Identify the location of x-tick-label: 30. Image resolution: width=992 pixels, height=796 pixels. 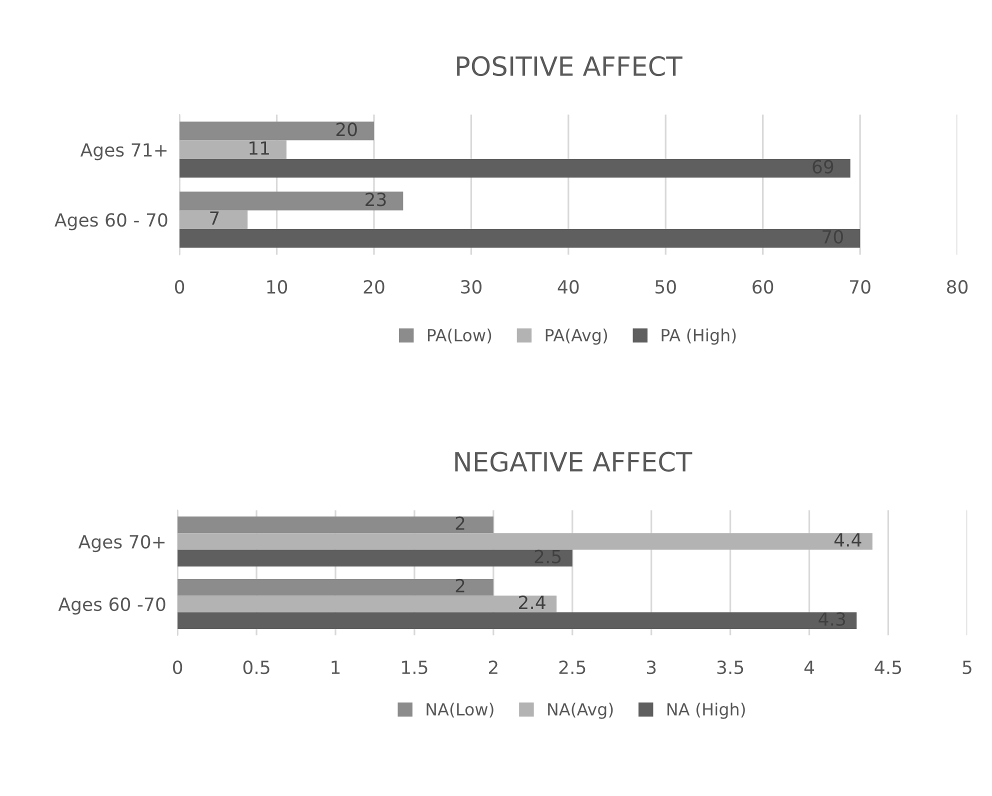
(471, 287).